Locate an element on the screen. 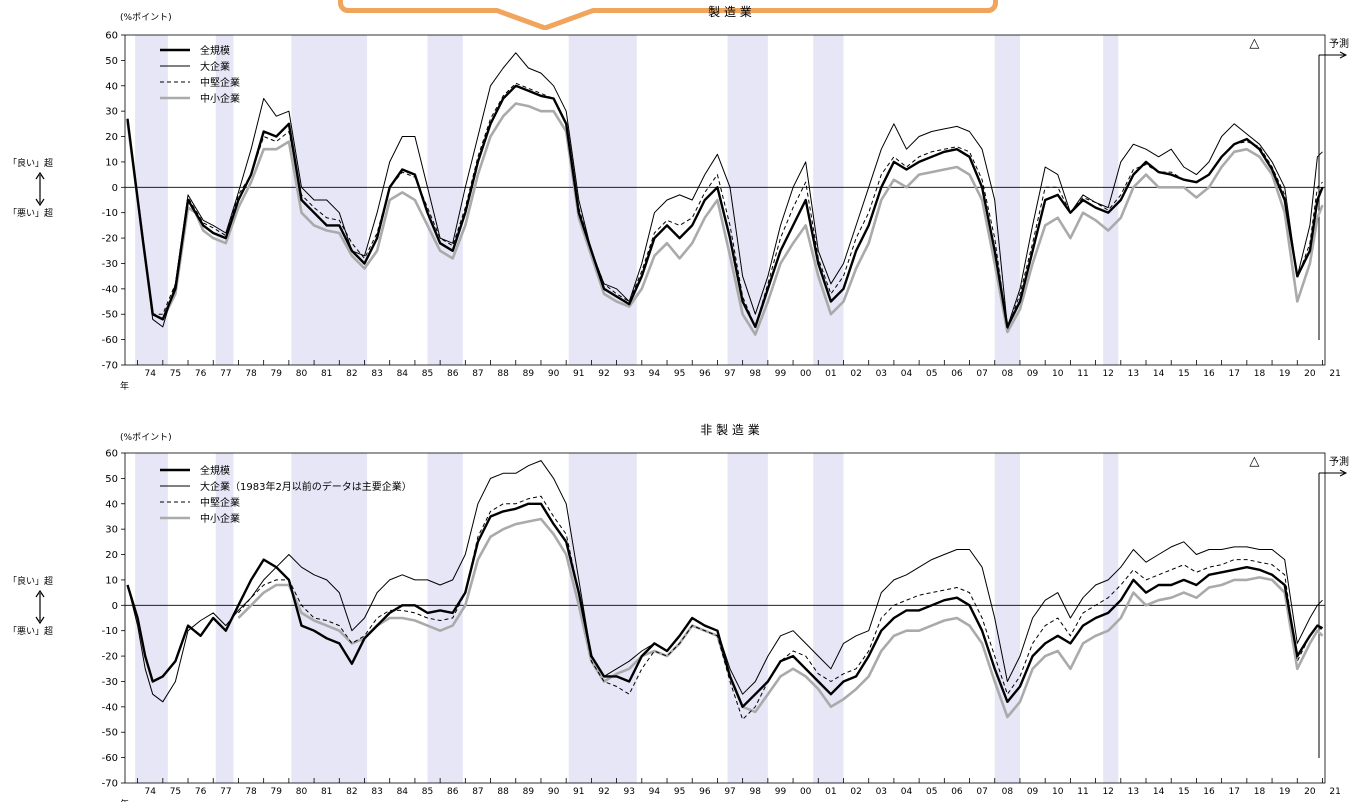  x-tick-label: 74 is located at coordinates (150, 792).